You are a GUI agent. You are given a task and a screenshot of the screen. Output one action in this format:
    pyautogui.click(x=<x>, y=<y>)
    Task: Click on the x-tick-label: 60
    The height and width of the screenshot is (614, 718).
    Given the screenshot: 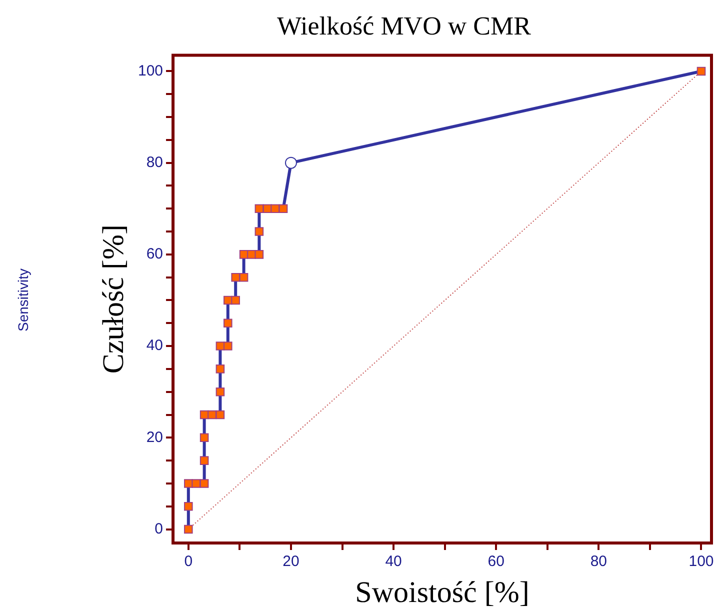 What is the action you would take?
    pyautogui.click(x=496, y=561)
    